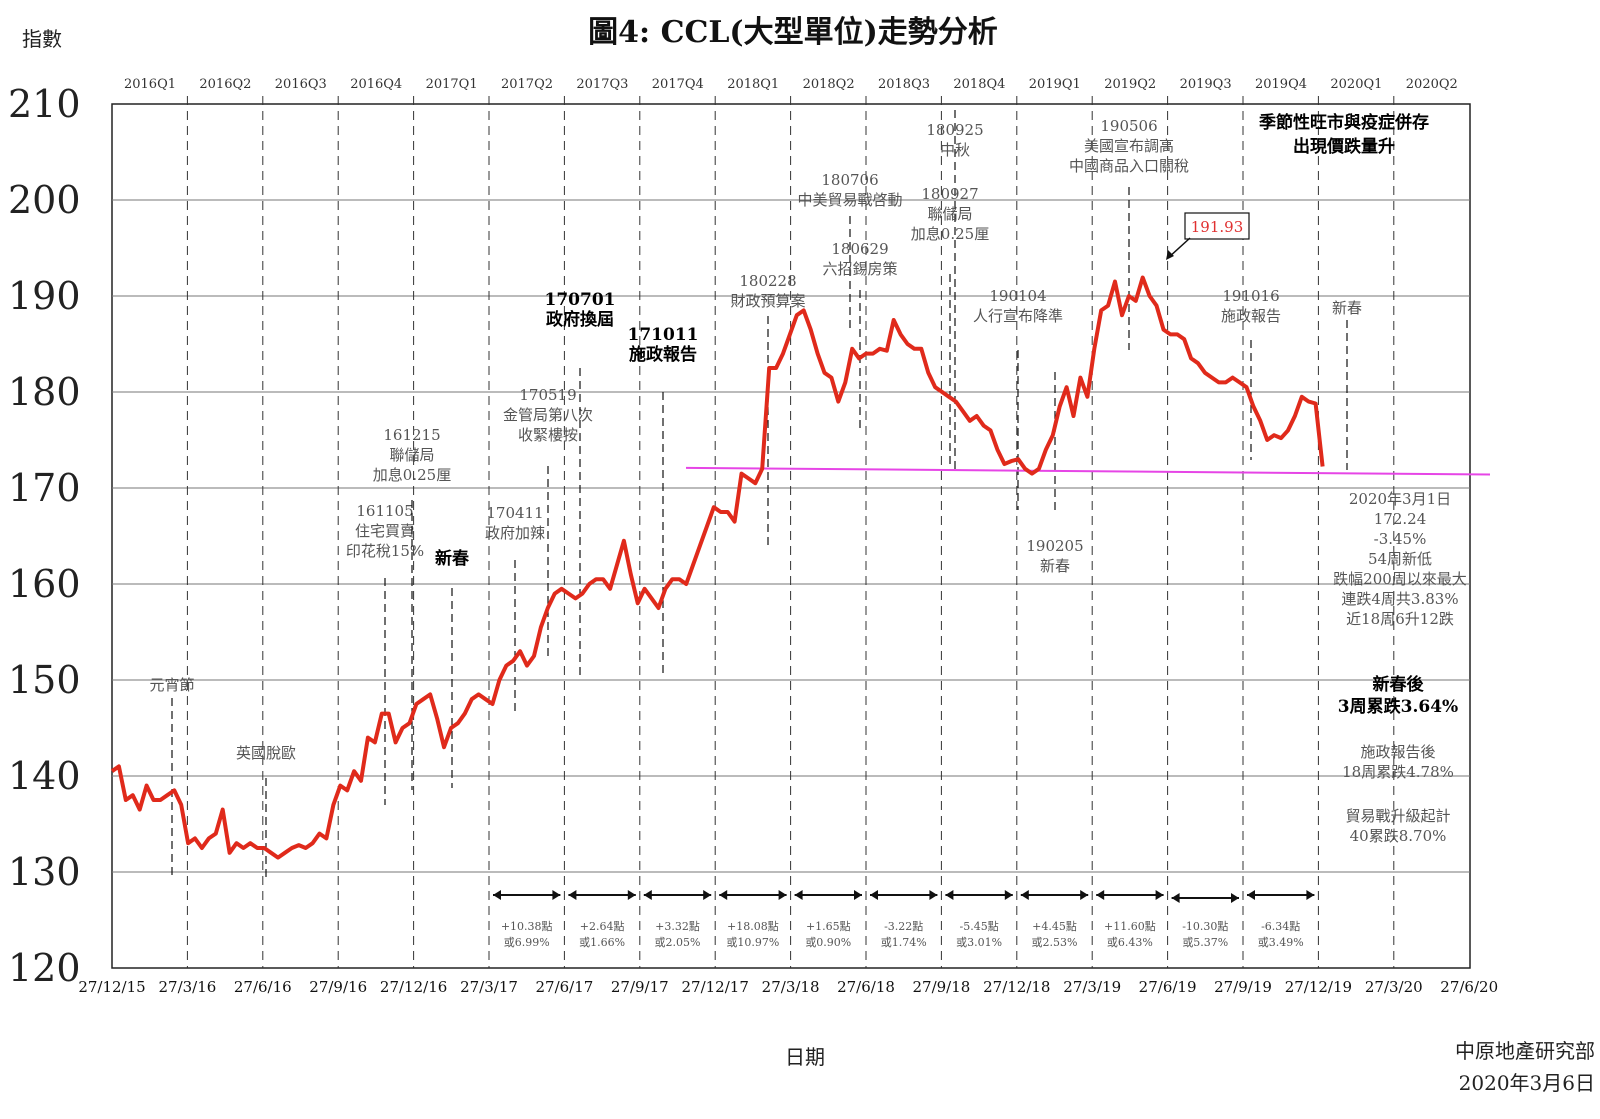 The width and height of the screenshot is (1600, 1119). Describe the element at coordinates (849, 180) in the screenshot. I see `event-e11-line: 180706` at that location.